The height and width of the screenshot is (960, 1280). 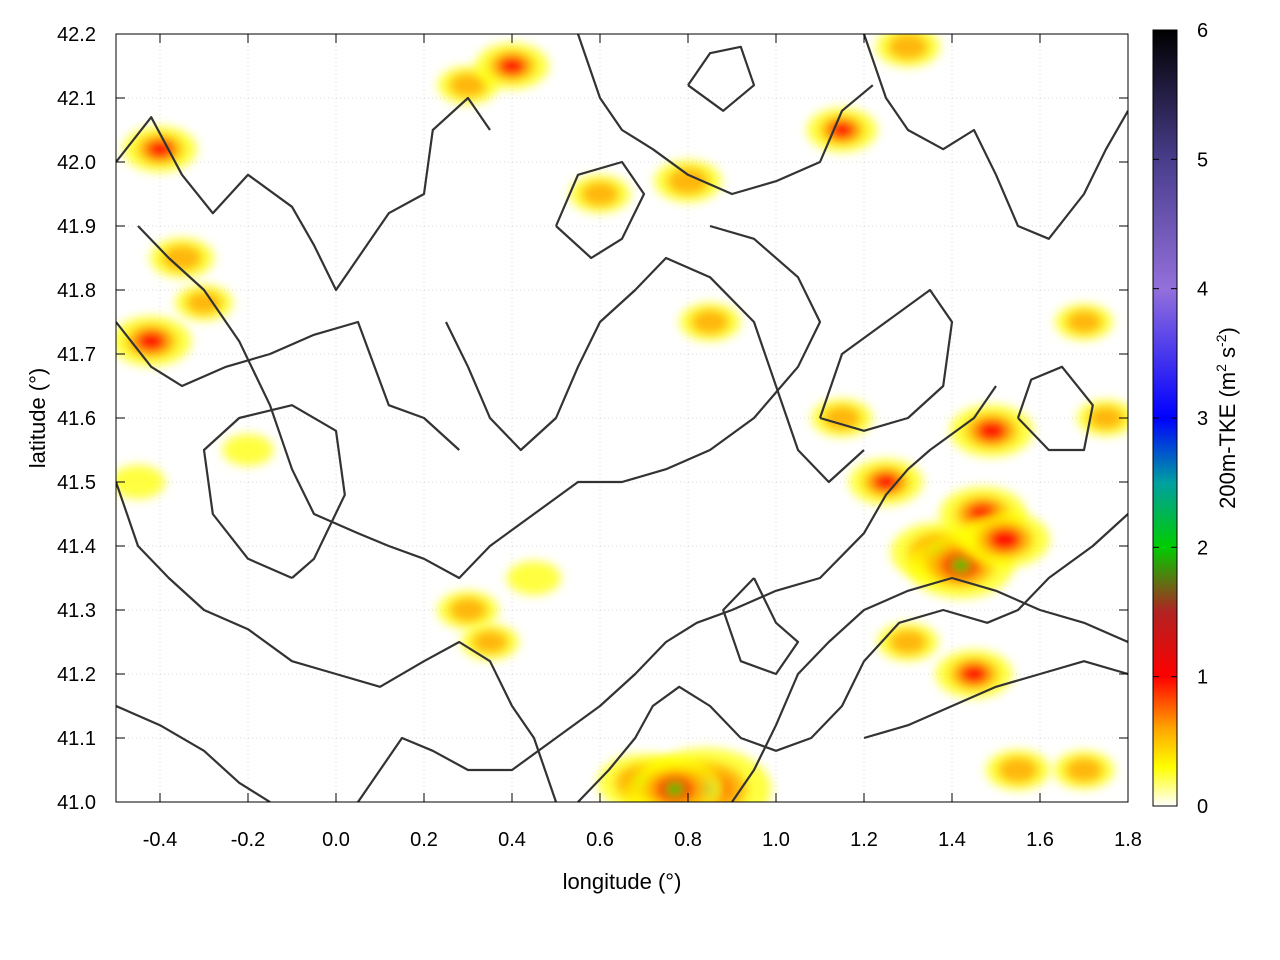 I want to click on colorbar-label: 200m-TKE (m2 s-2), so click(x=1226, y=418).